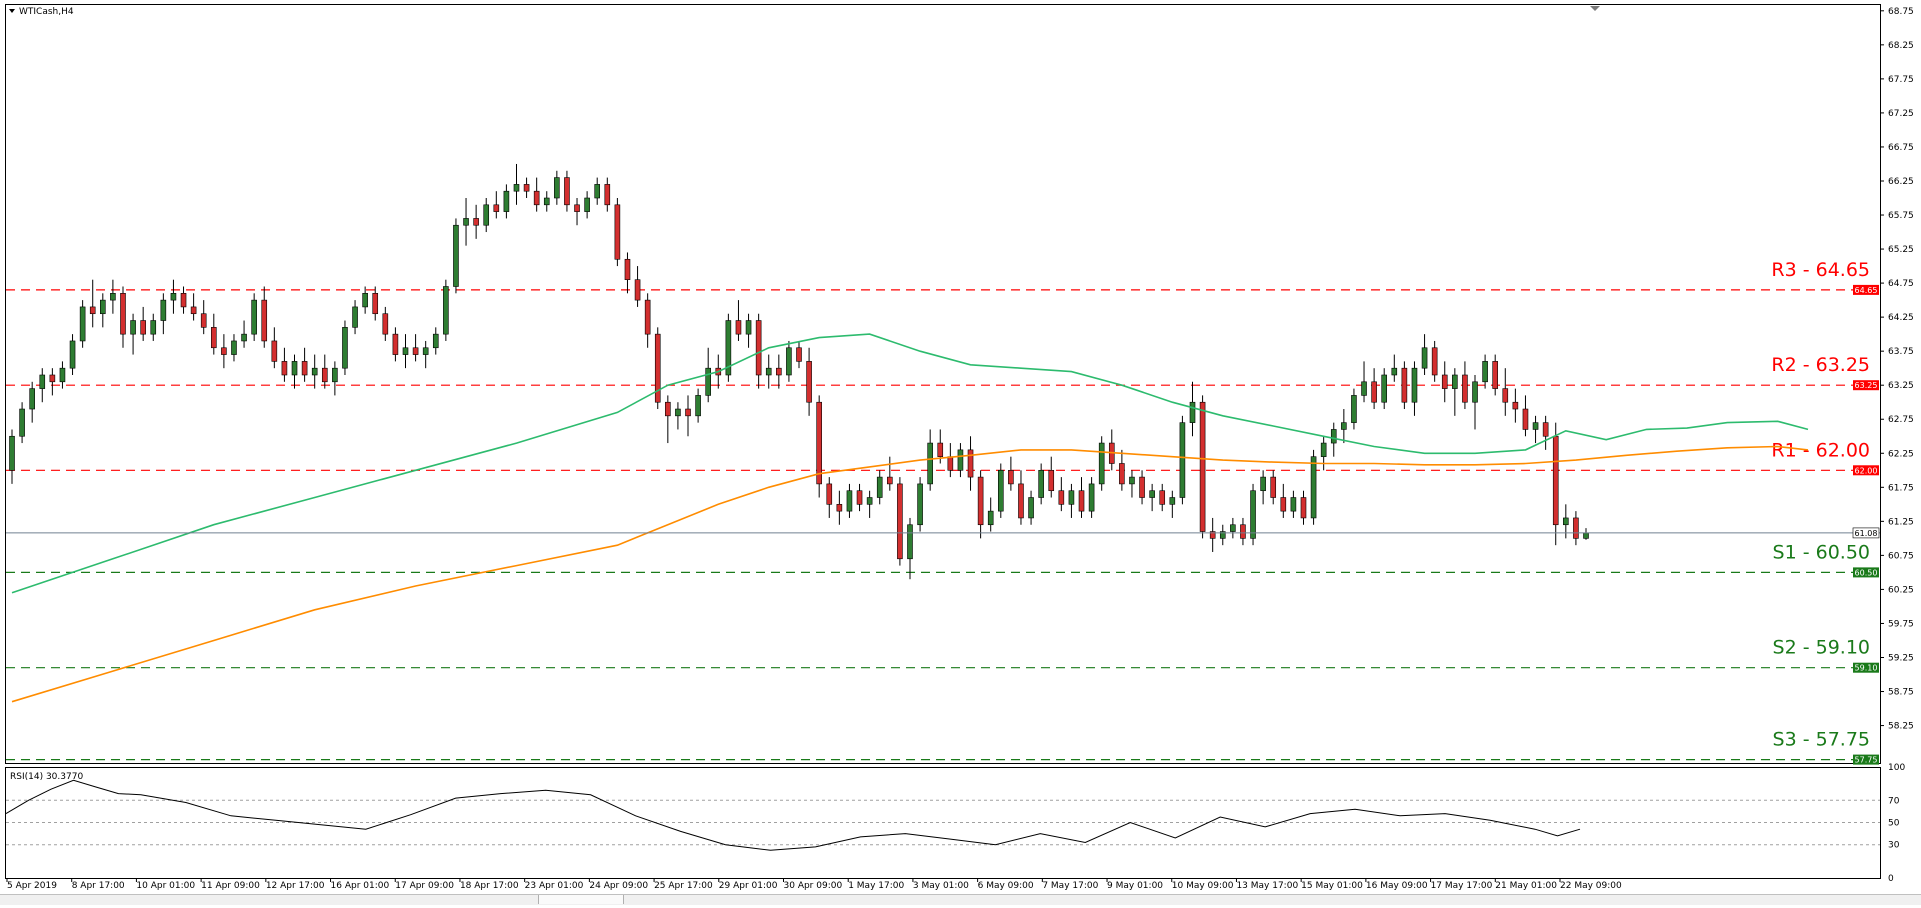 The width and height of the screenshot is (1921, 908). I want to click on chart-menu-icon, so click(12, 11).